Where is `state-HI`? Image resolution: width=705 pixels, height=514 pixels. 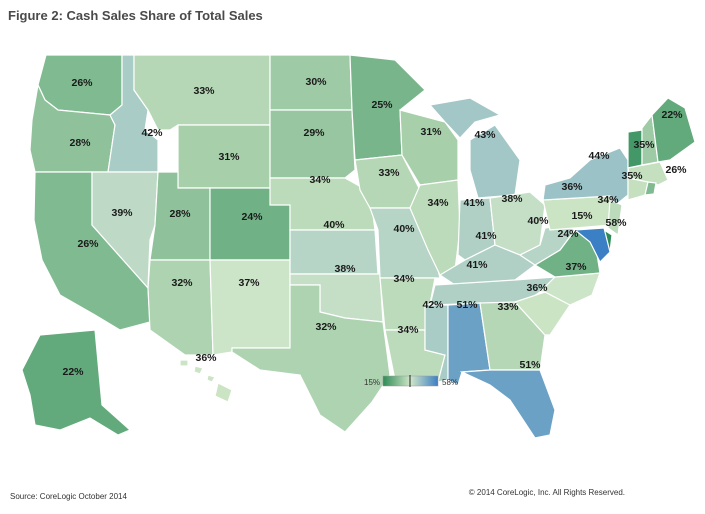
state-HI is located at coordinates (206, 381).